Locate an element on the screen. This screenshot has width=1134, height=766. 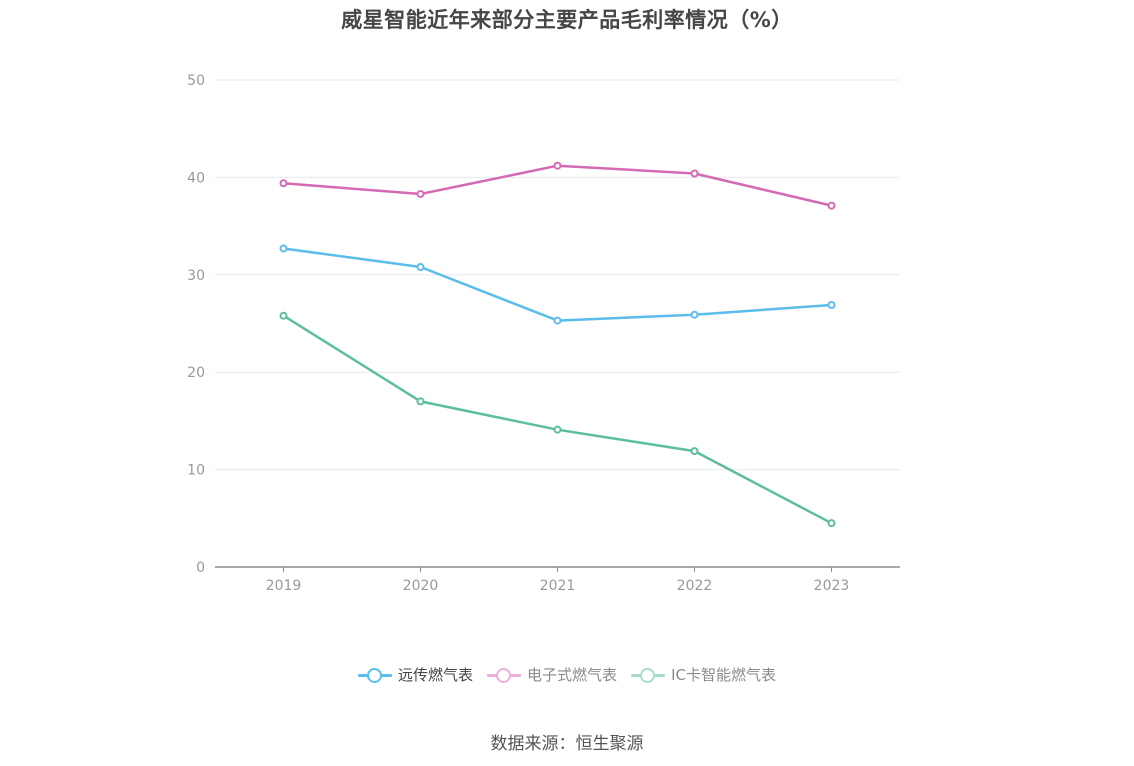
y-tick-label: 0 is located at coordinates (200, 568).